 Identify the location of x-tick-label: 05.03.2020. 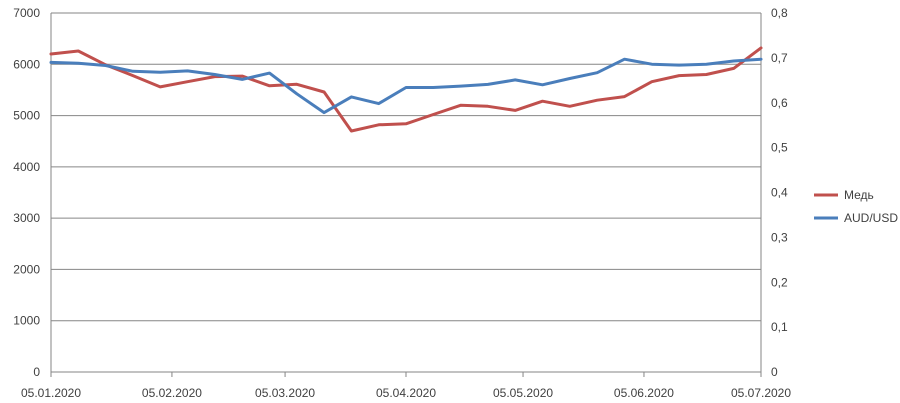
(285, 393).